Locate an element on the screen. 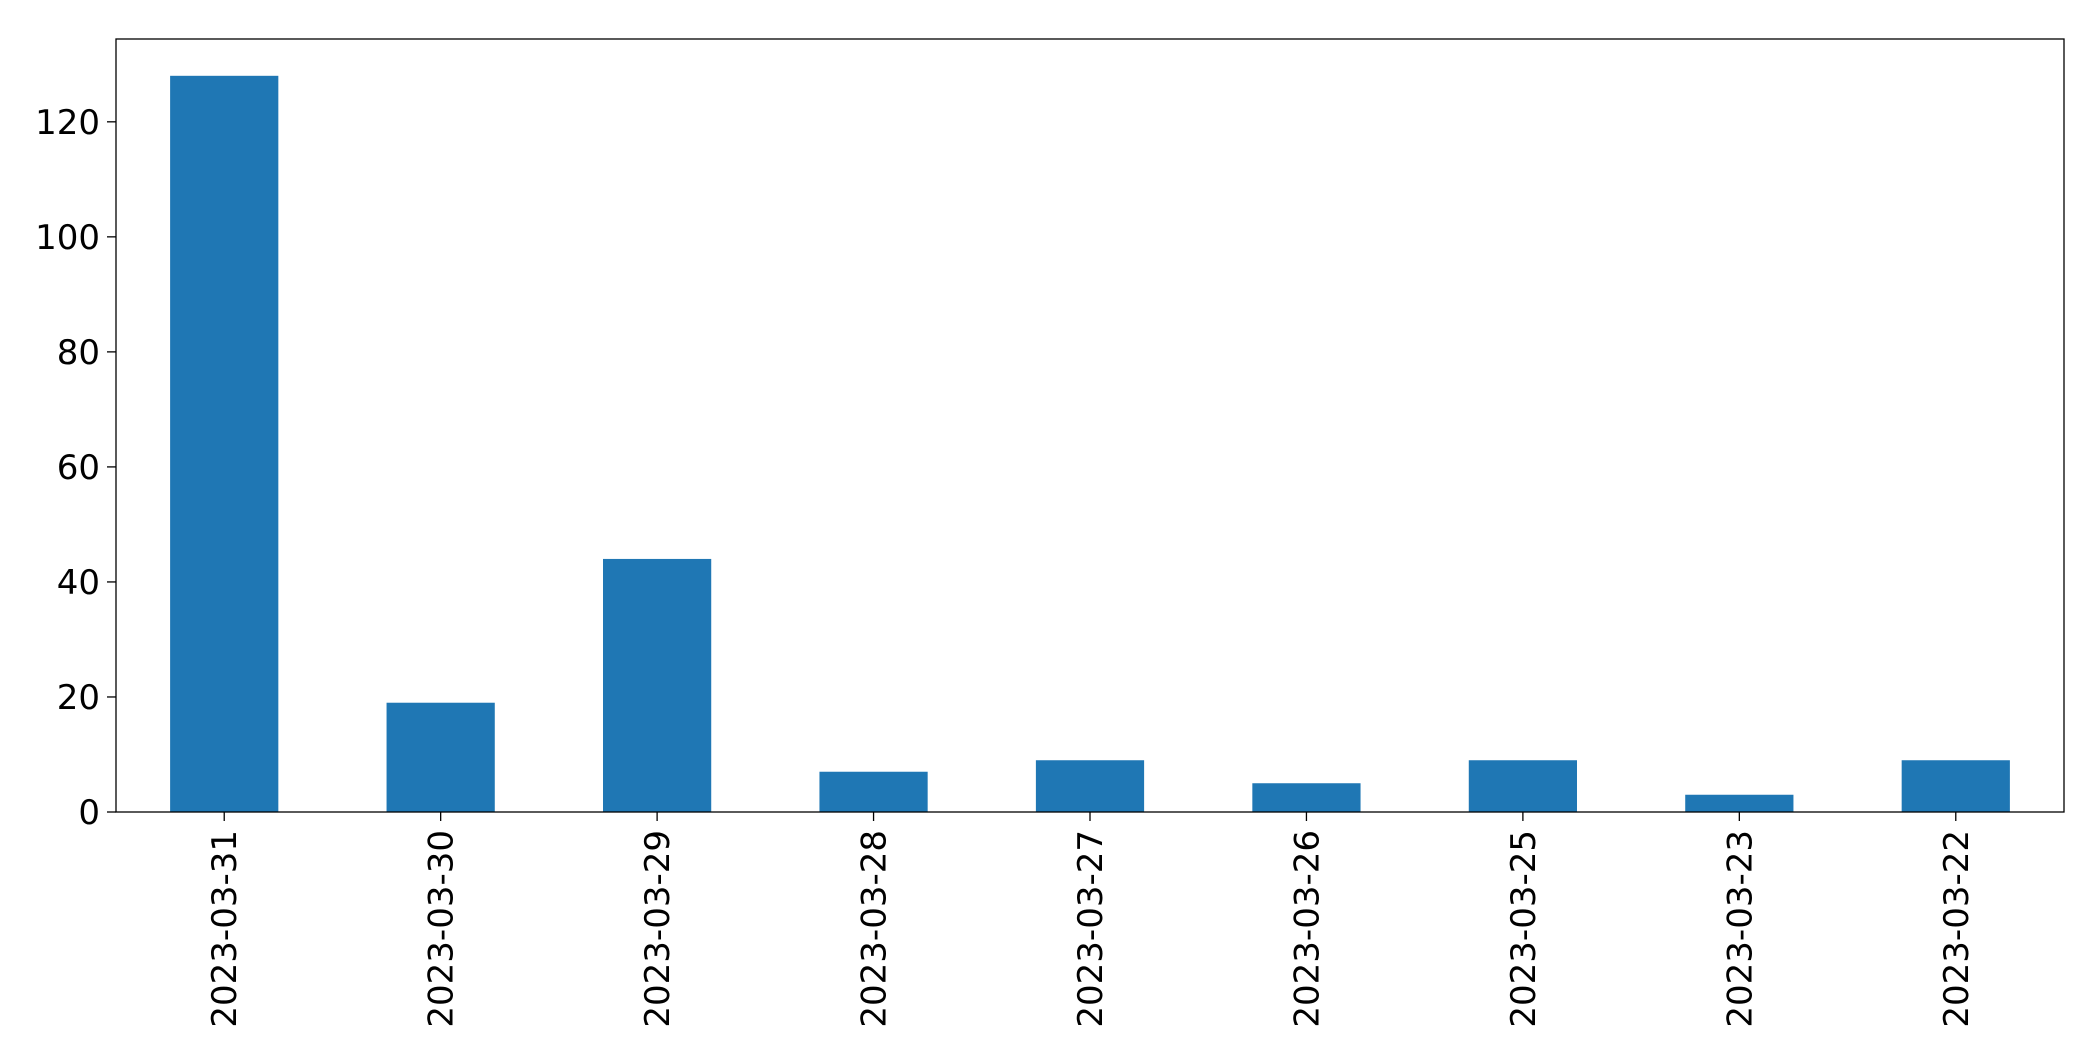  x-tick-label: 2023-03-25 is located at coordinates (1524, 929).